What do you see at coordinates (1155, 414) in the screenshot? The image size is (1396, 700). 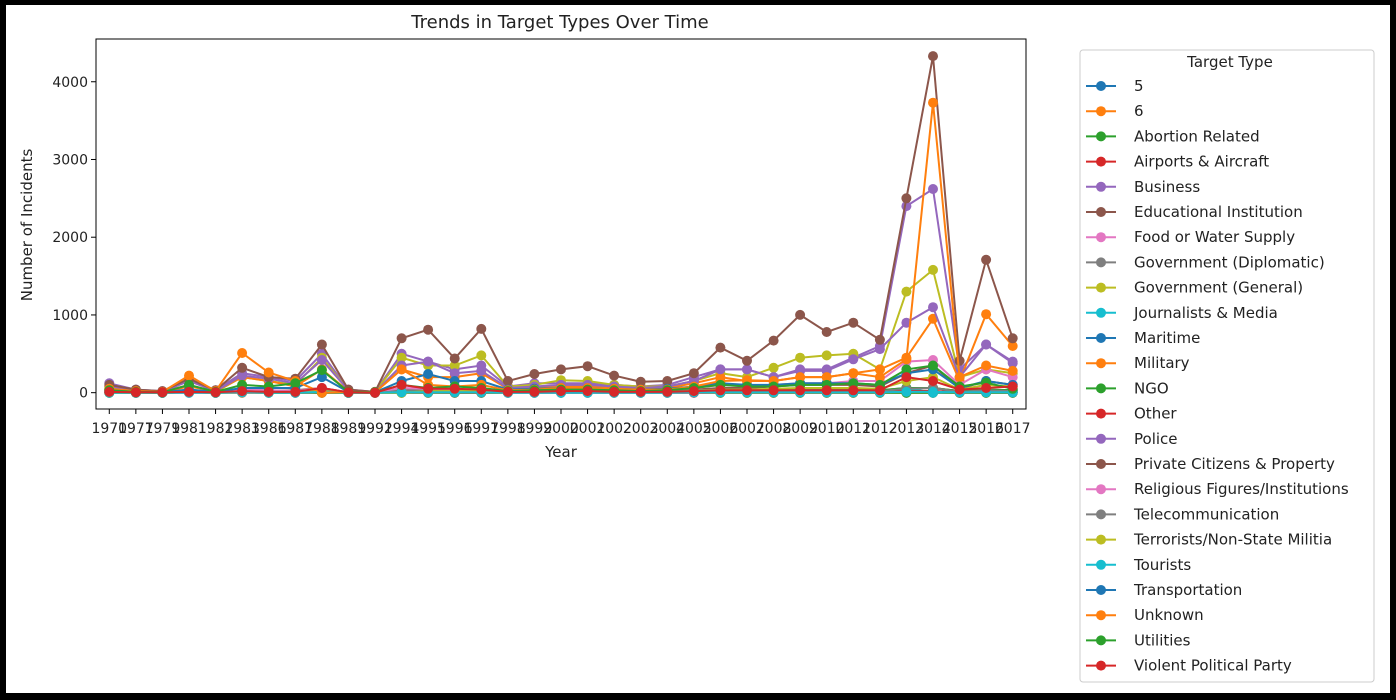 I see `legend-label: Other` at bounding box center [1155, 414].